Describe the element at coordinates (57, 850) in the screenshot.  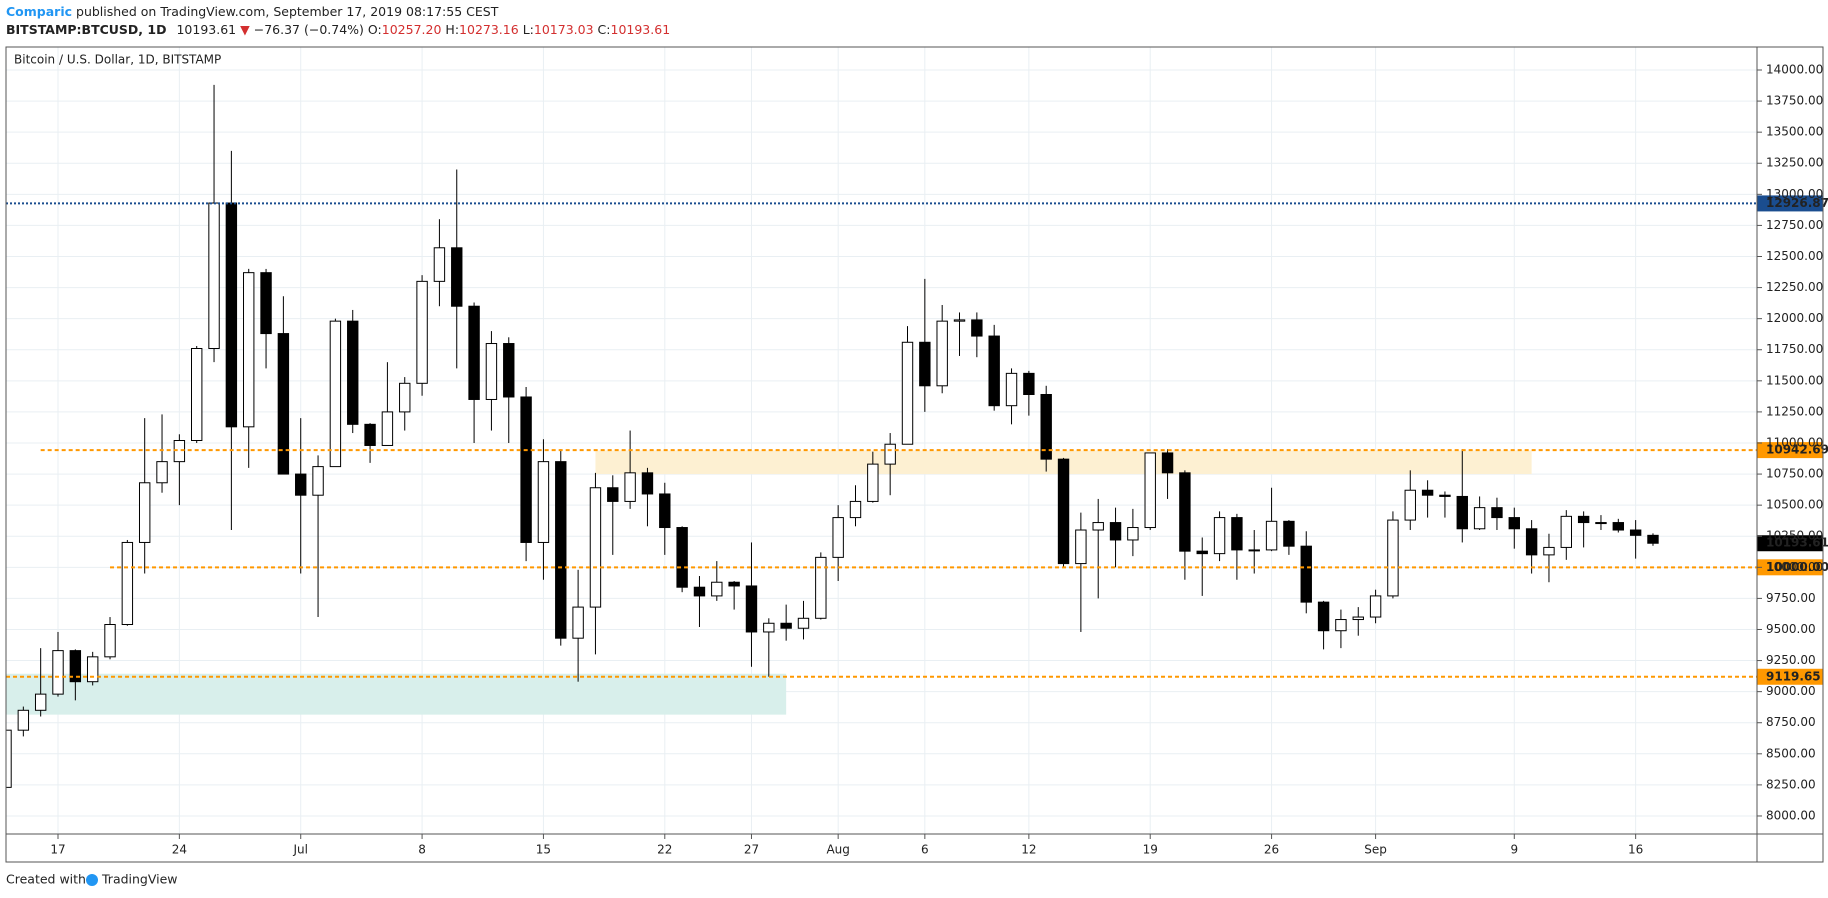
I see `x-tick-label: 17` at that location.